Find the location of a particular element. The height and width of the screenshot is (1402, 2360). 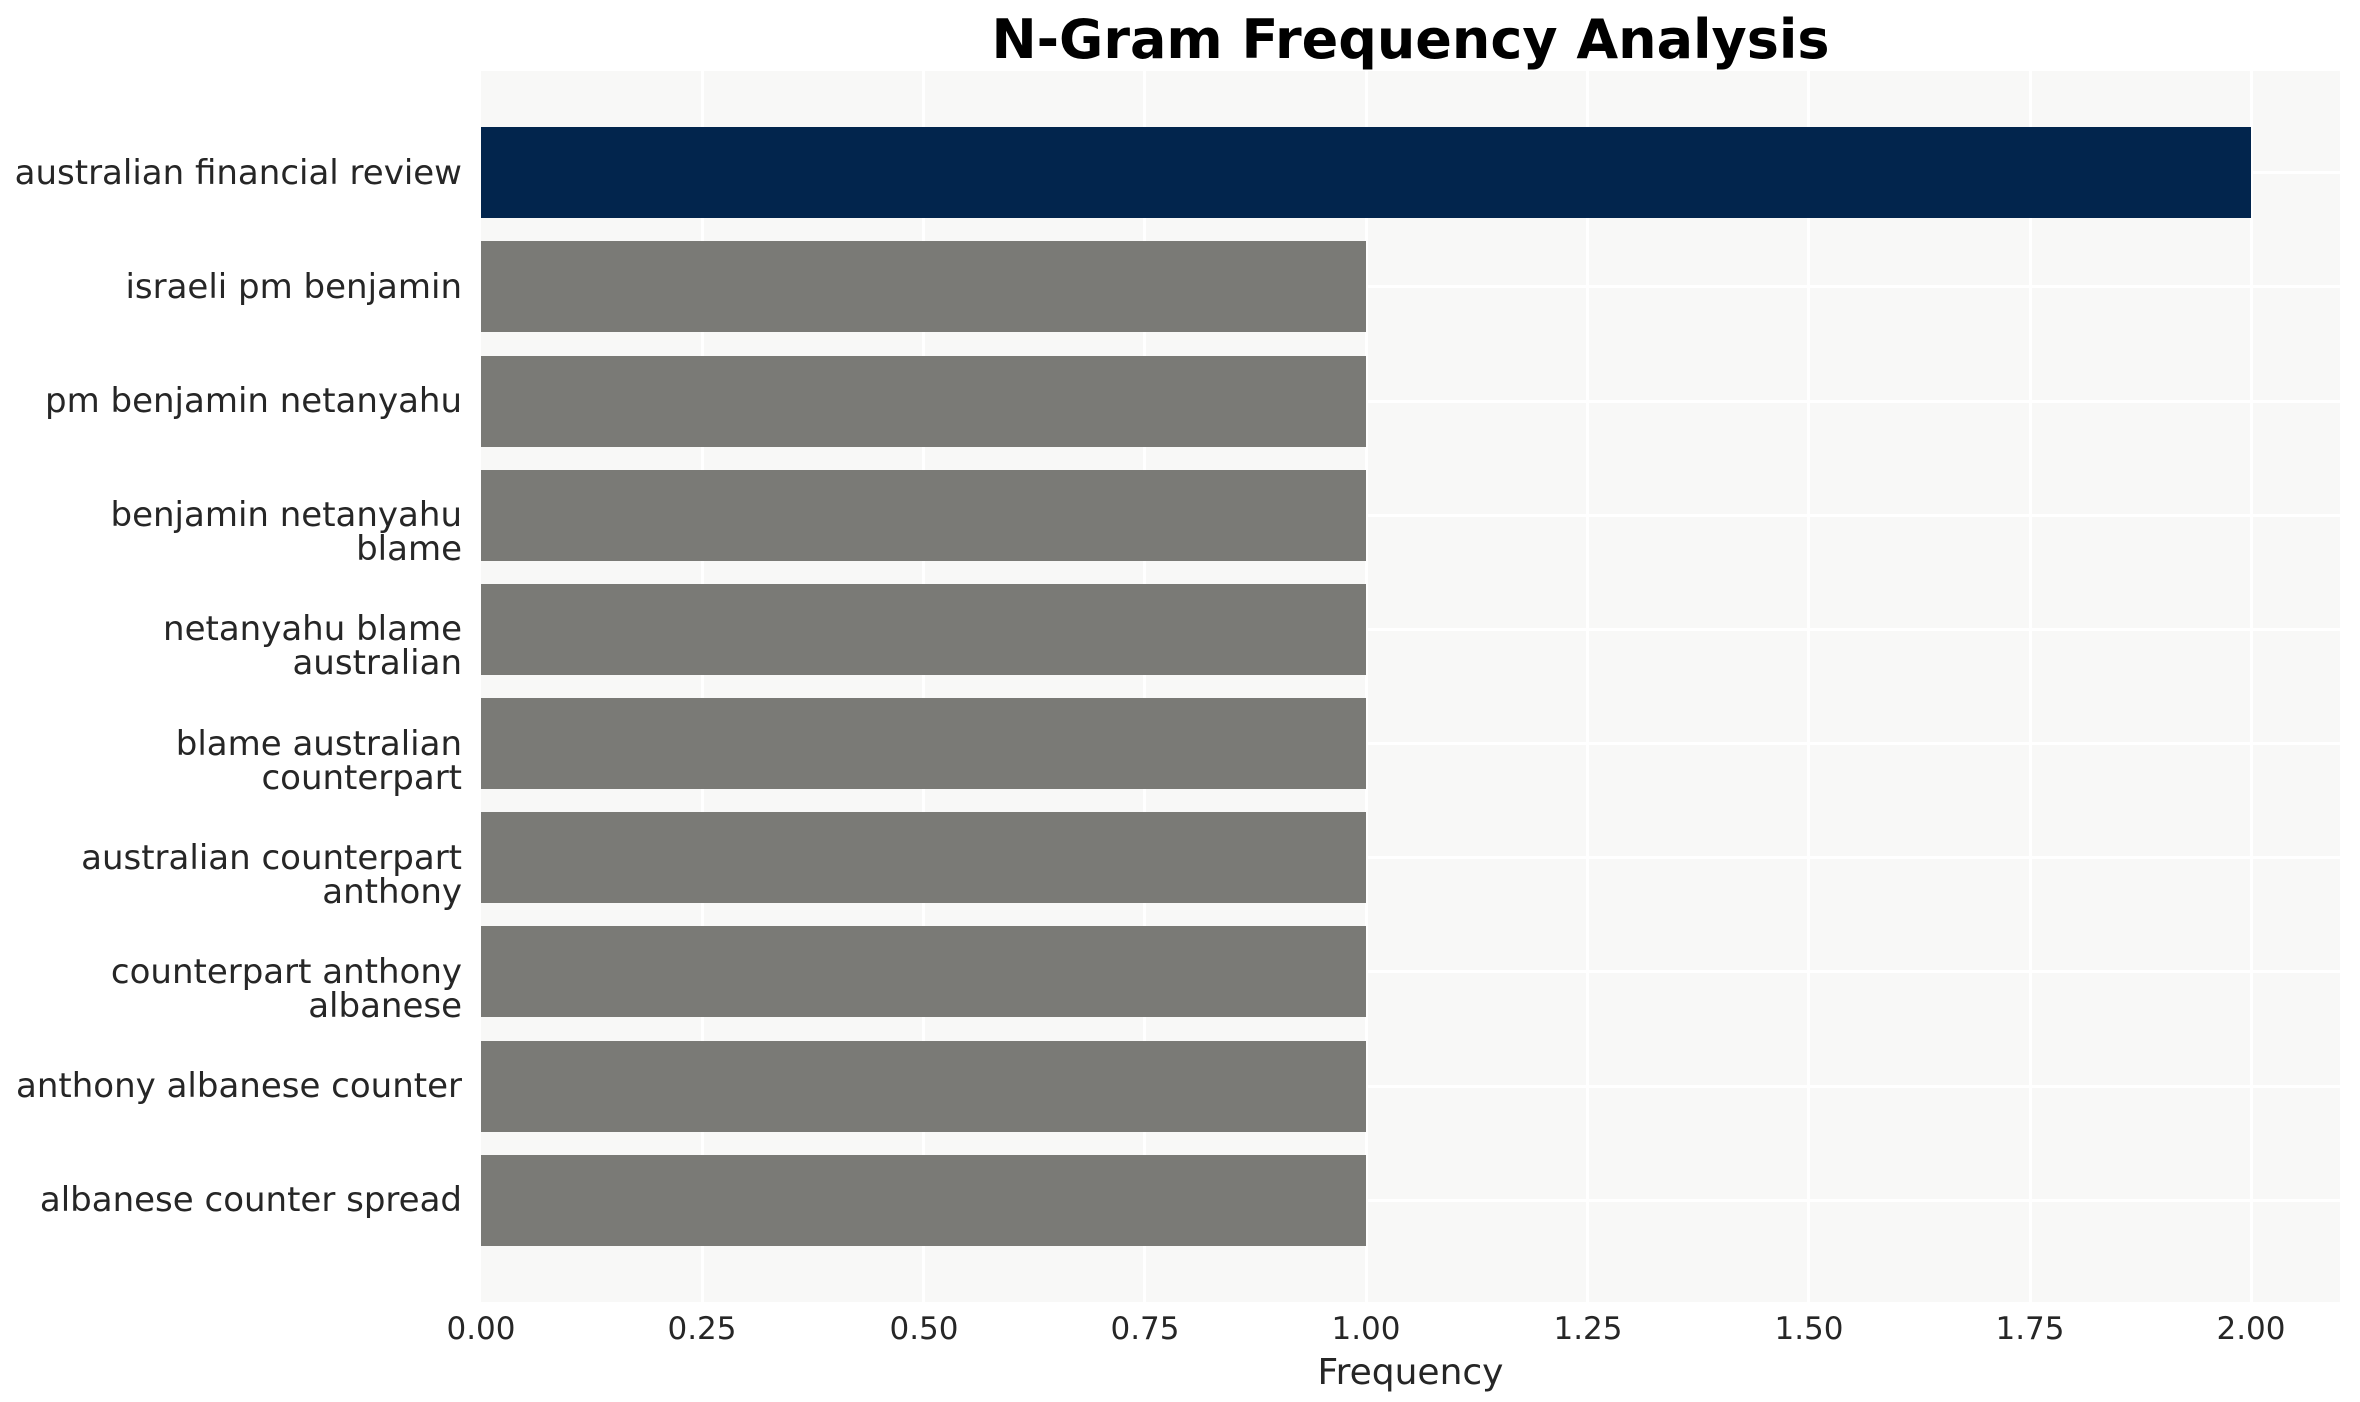

x-tick-label: 1.75 is located at coordinates (2030, 1329).